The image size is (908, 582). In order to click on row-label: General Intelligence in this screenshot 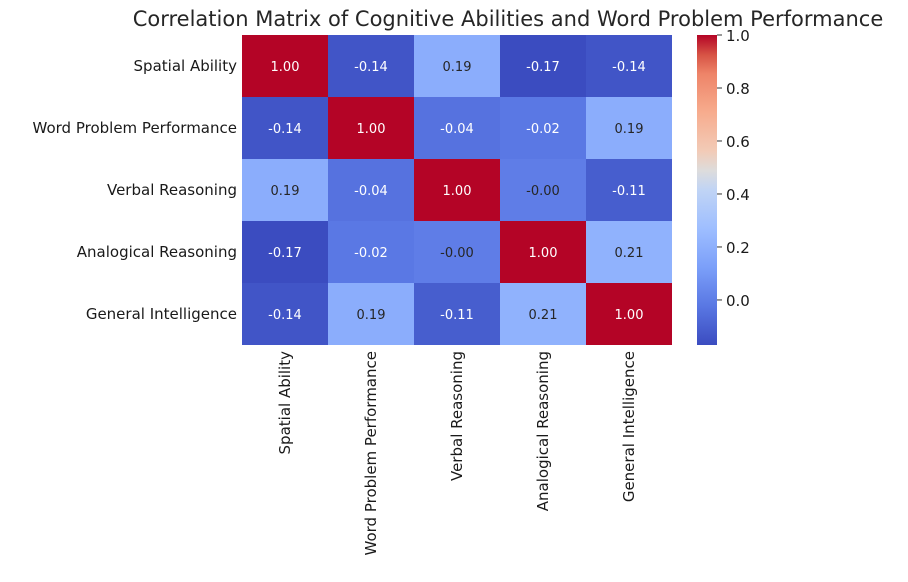, I will do `click(161, 314)`.